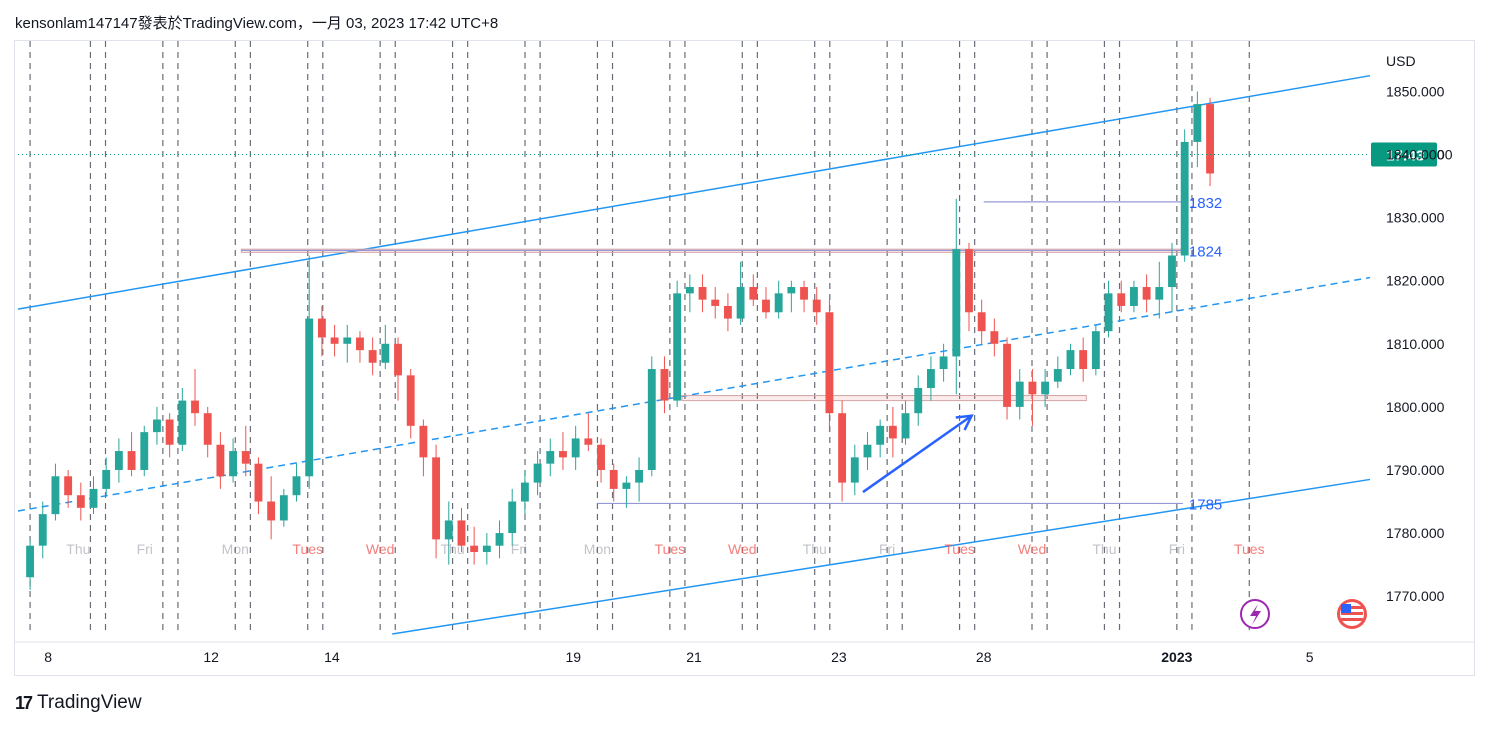  What do you see at coordinates (1255, 614) in the screenshot?
I see `lightning-icon` at bounding box center [1255, 614].